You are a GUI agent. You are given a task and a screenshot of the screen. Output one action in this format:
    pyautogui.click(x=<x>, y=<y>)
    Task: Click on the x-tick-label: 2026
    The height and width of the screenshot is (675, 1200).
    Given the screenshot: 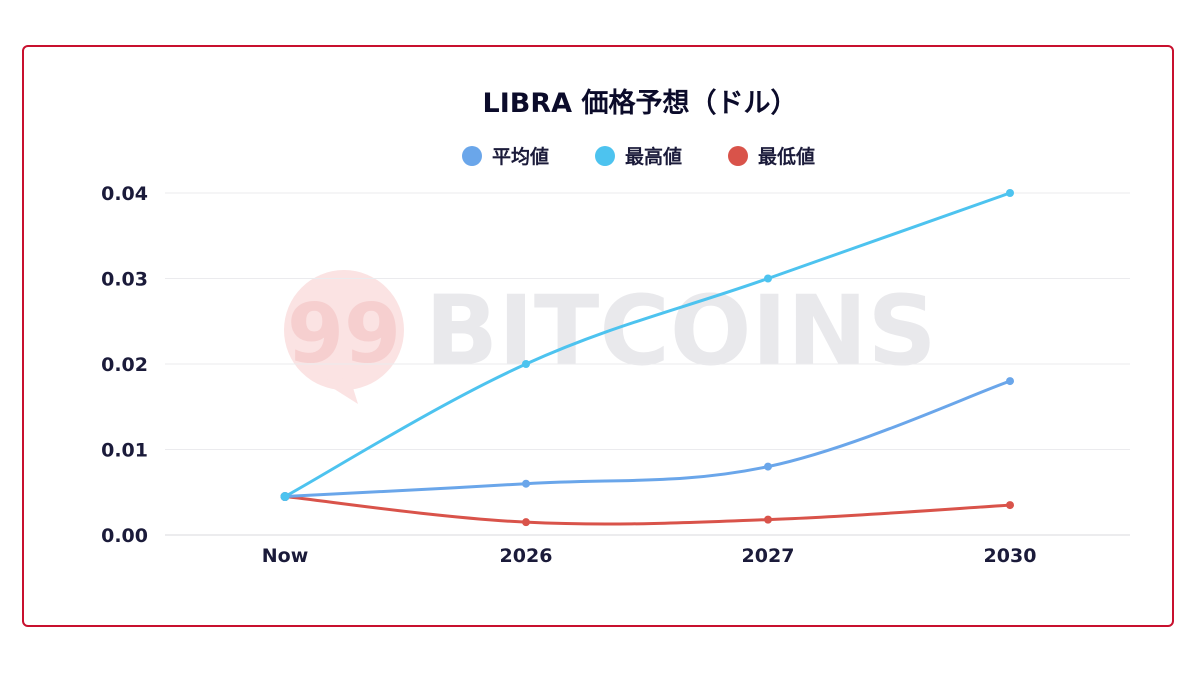 What is the action you would take?
    pyautogui.click(x=526, y=556)
    